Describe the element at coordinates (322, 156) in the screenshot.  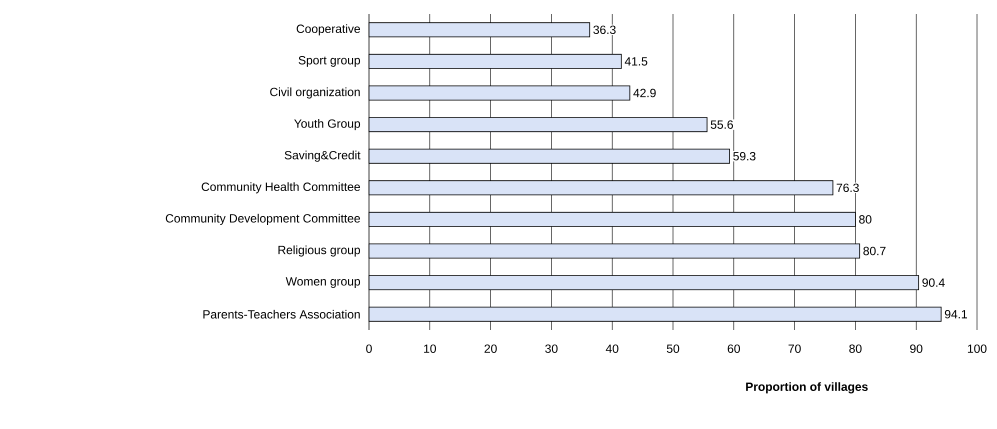
I see `y-tick-label: Saving&Credit` at that location.